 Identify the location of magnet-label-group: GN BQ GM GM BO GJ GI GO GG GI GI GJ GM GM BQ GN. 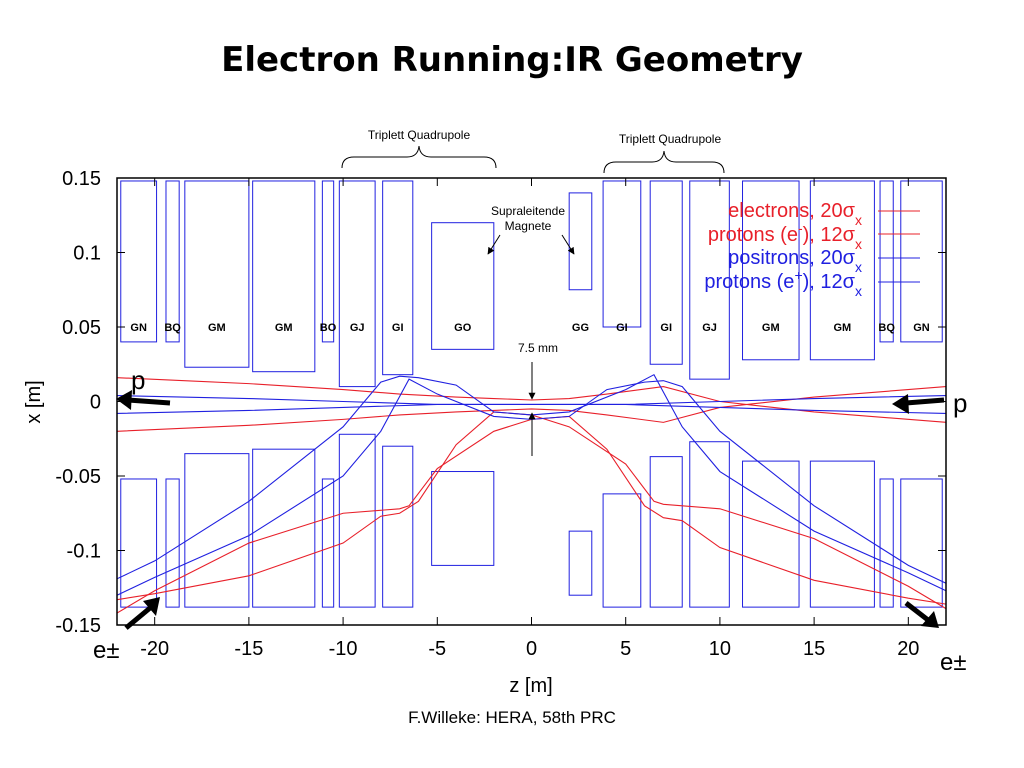
(529, 328).